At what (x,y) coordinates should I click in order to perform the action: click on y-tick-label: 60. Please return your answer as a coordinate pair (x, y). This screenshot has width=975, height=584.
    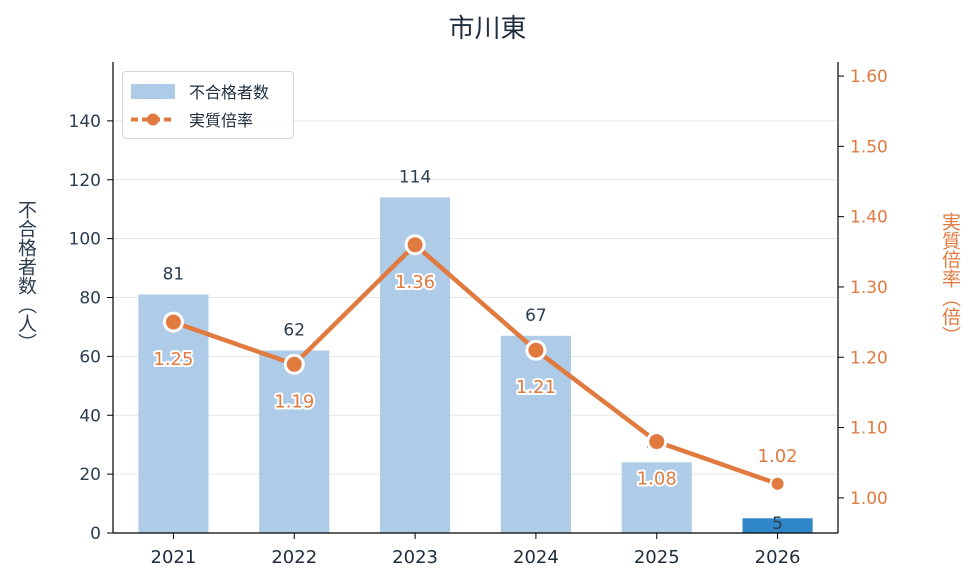
    Looking at the image, I should click on (90, 357).